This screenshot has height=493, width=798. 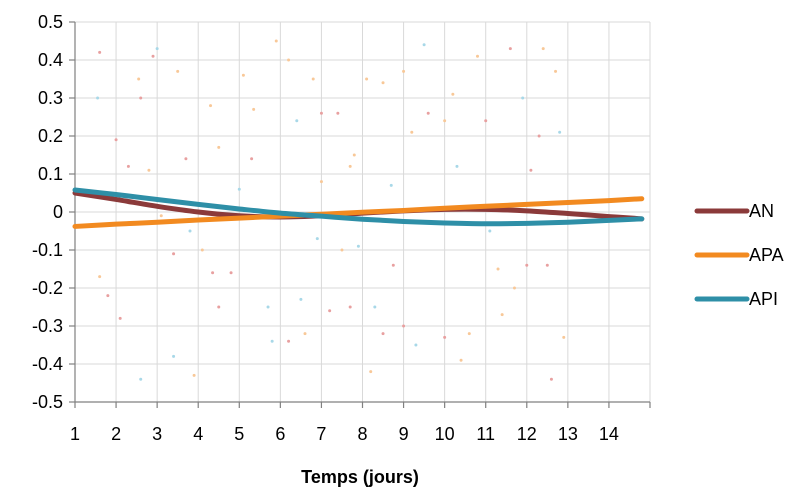 What do you see at coordinates (198, 434) in the screenshot?
I see `x-tick-label: 4` at bounding box center [198, 434].